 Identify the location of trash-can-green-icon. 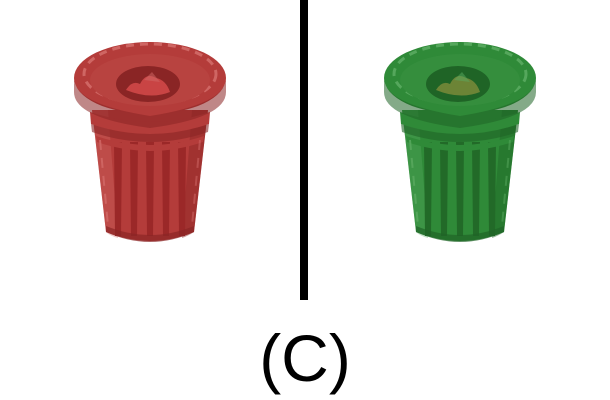
(460, 142).